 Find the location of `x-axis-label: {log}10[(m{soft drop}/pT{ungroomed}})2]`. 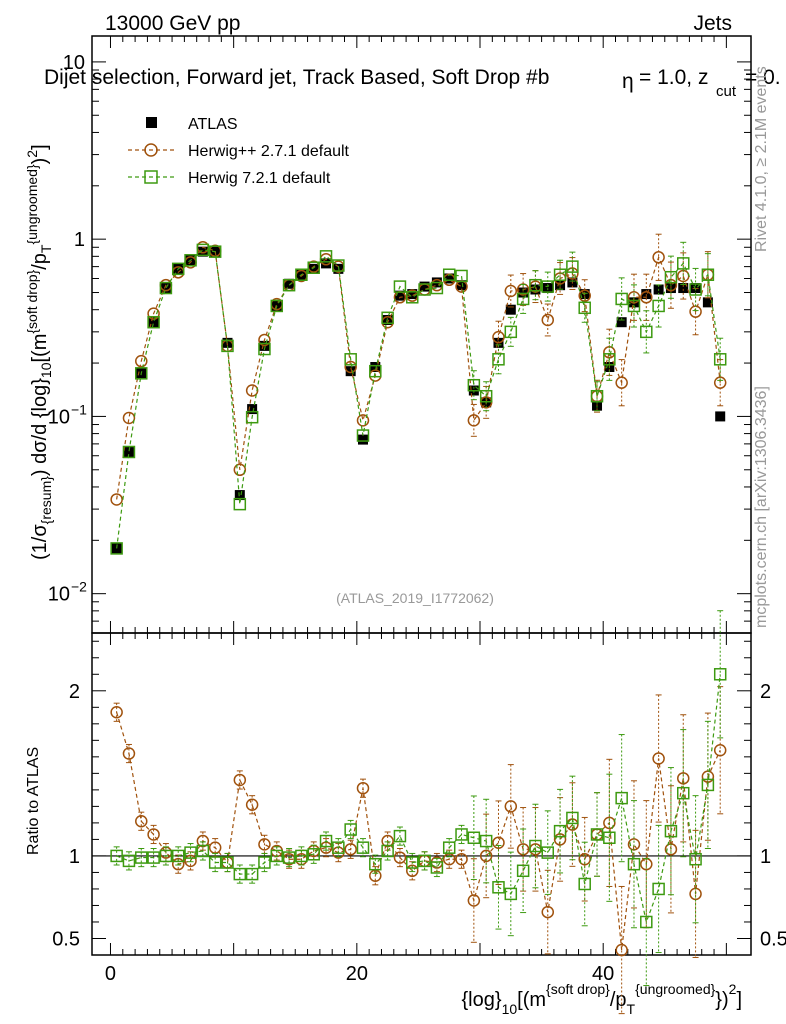

x-axis-label: {log}10[(m{soft drop}/pT{ungroomed}})2] is located at coordinates (602, 999).